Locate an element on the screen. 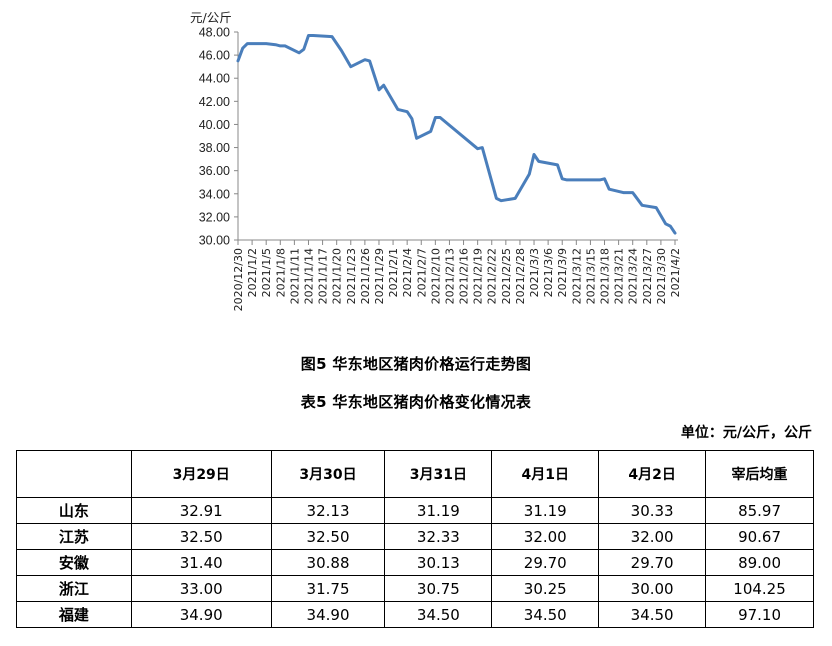 The image size is (832, 646). y-tick-label: 42.00 is located at coordinates (214, 102).